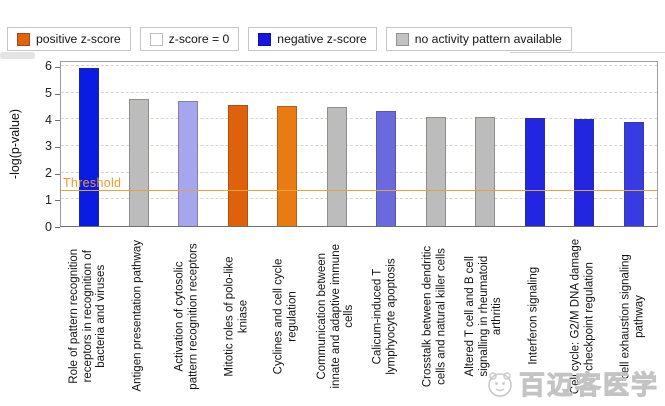  Describe the element at coordinates (48, 146) in the screenshot. I see `y-tick-label: 3` at that location.